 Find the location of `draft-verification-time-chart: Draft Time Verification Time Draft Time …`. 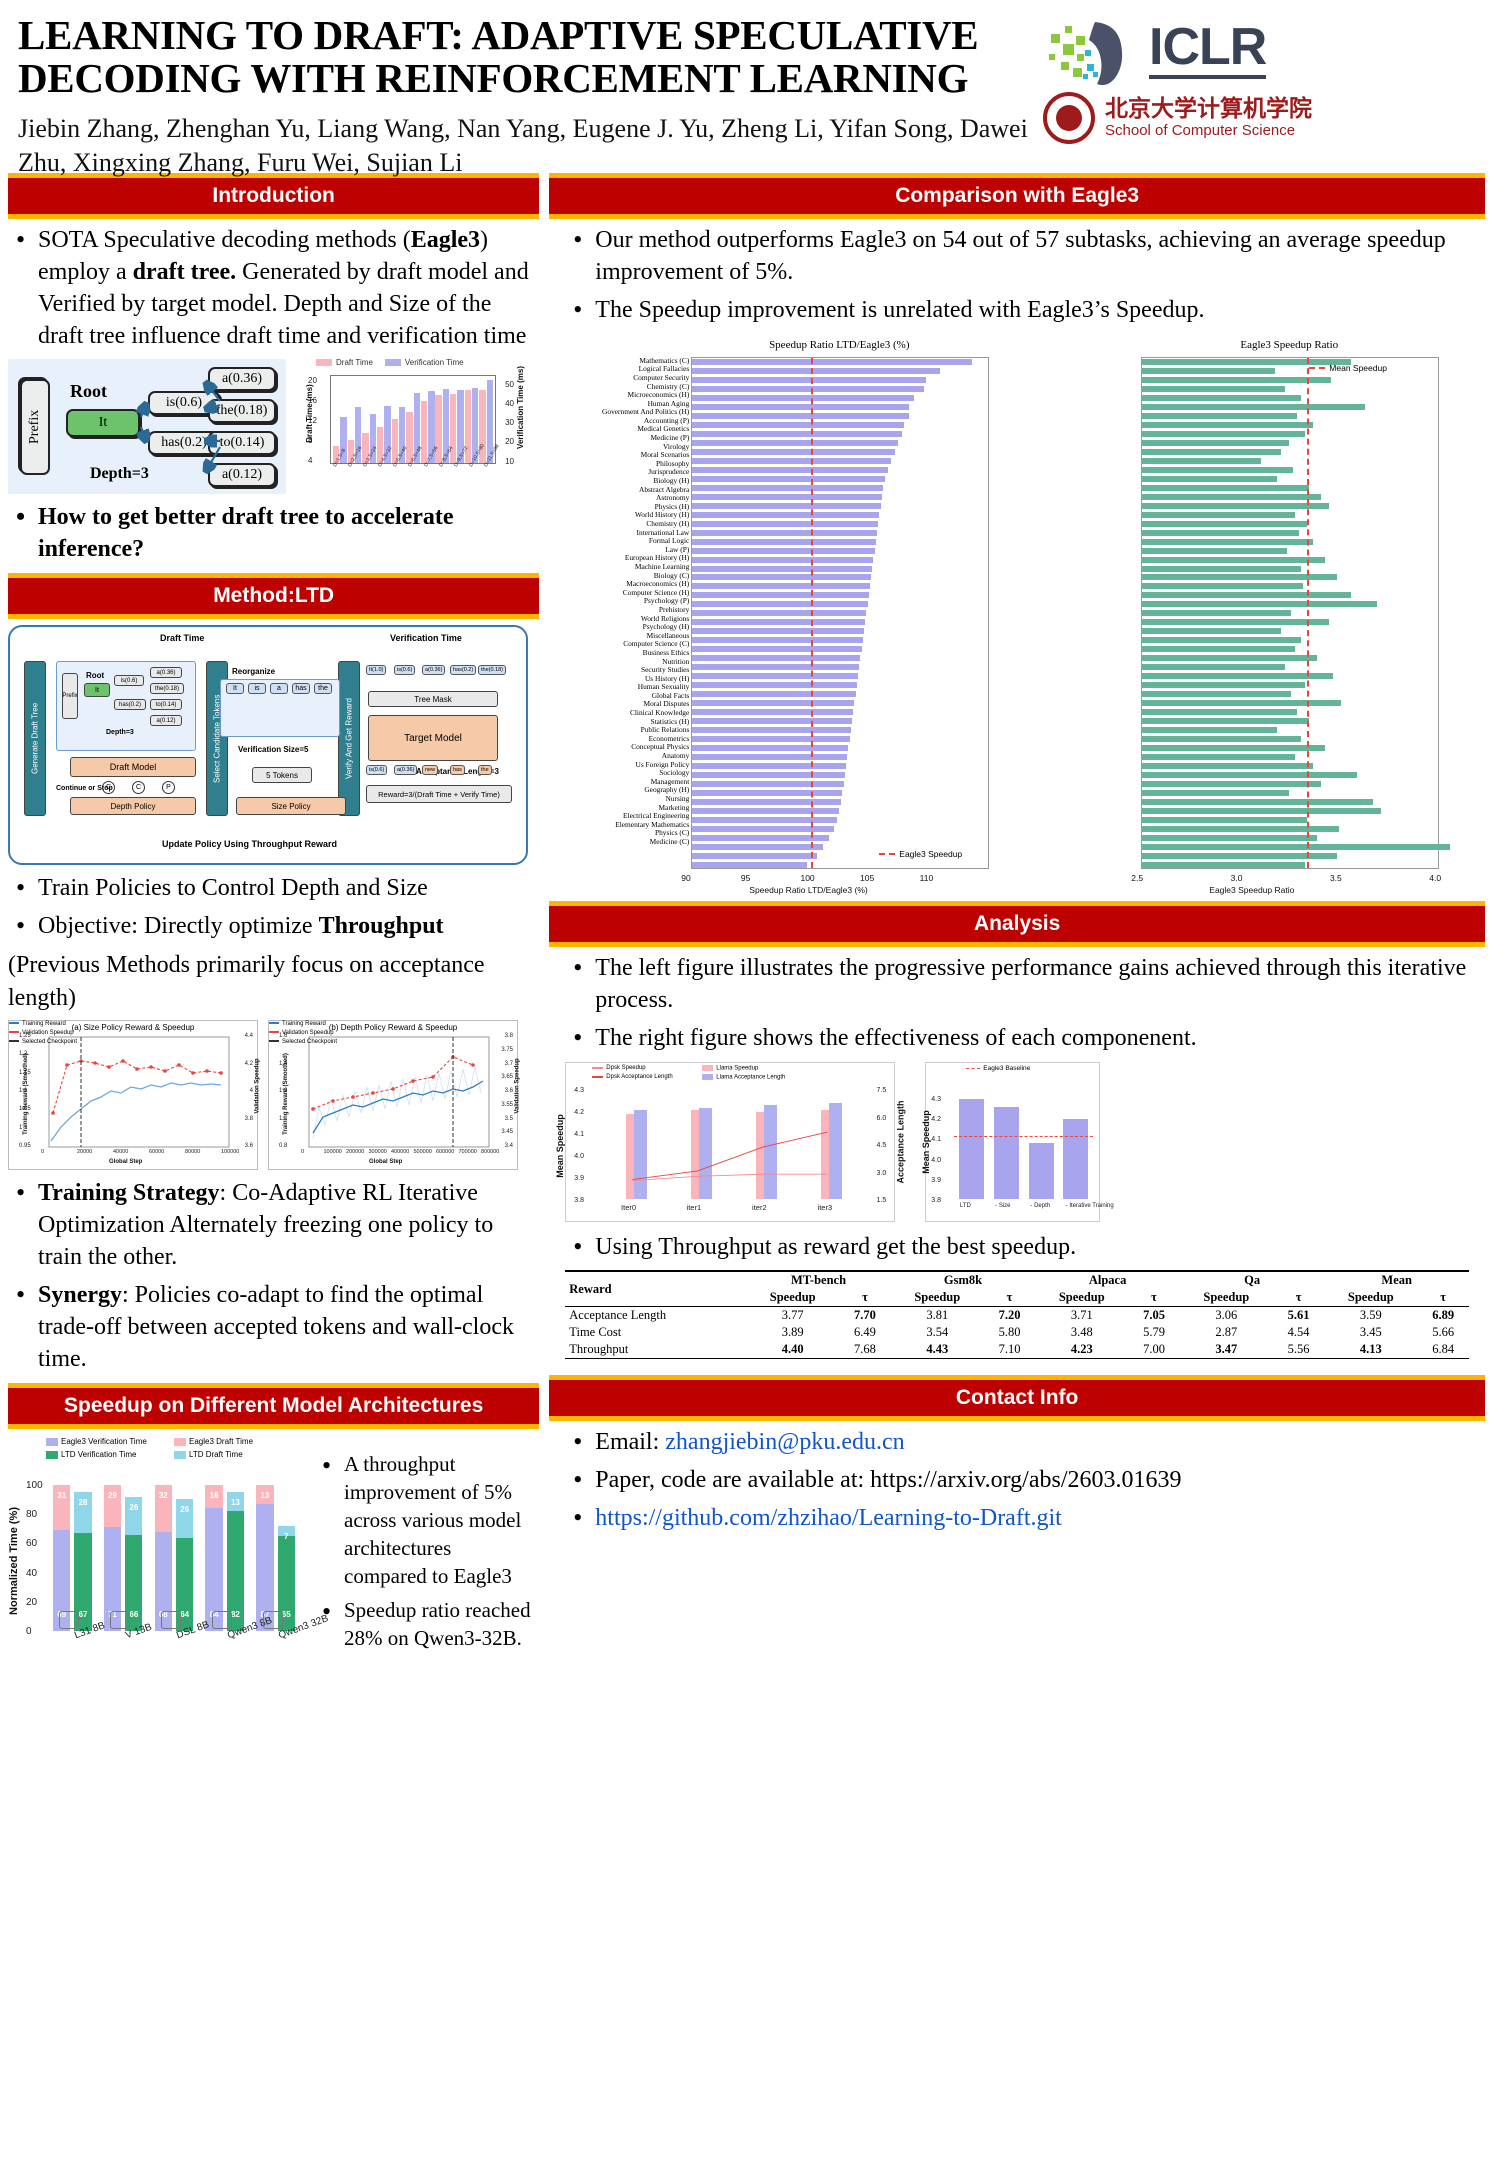

draft-verification-time-chart: Draft Time Verification Time Draft Time … is located at coordinates (414, 412).